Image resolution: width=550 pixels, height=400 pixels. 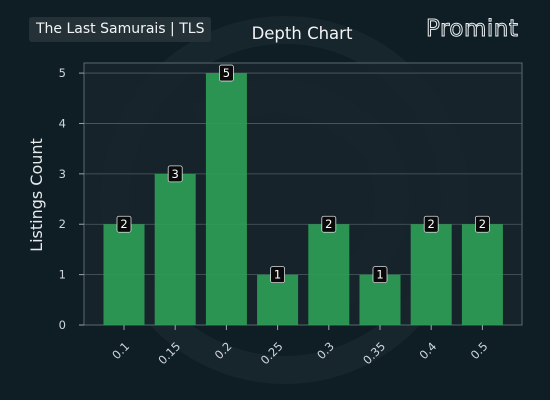 I want to click on data-label-0.25: 1, so click(x=277, y=275).